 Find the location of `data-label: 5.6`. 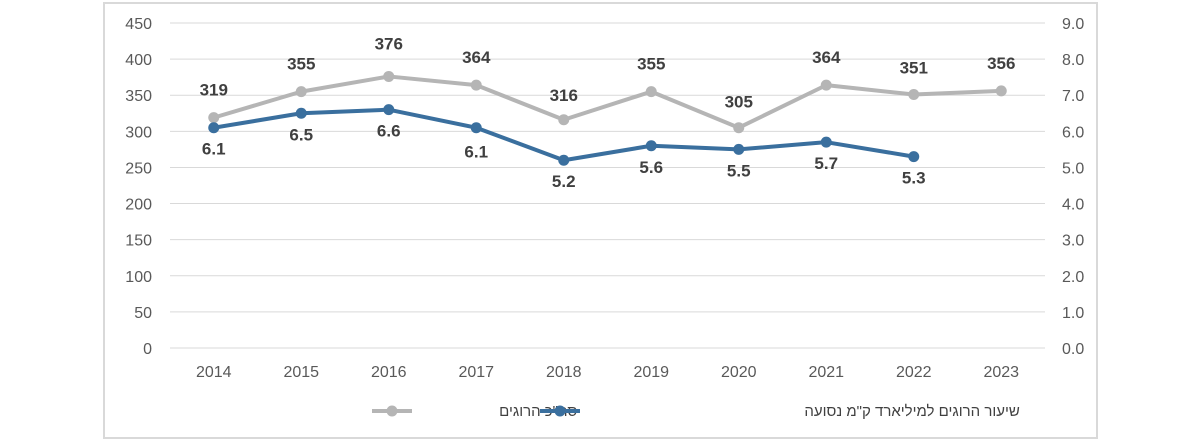

data-label: 5.6 is located at coordinates (651, 167).